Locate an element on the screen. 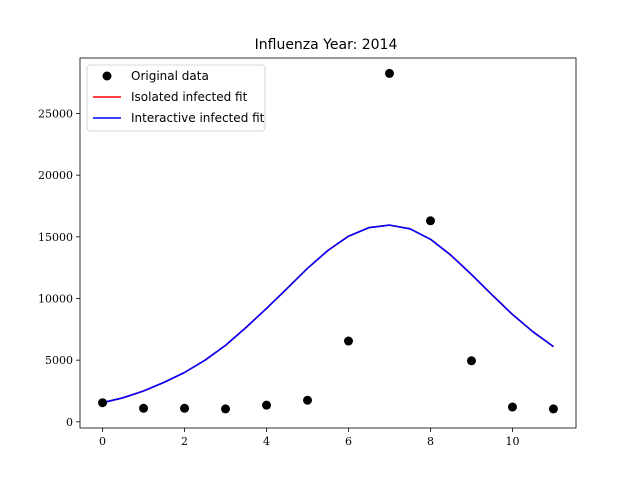  legend-marker-original-data is located at coordinates (107, 76).